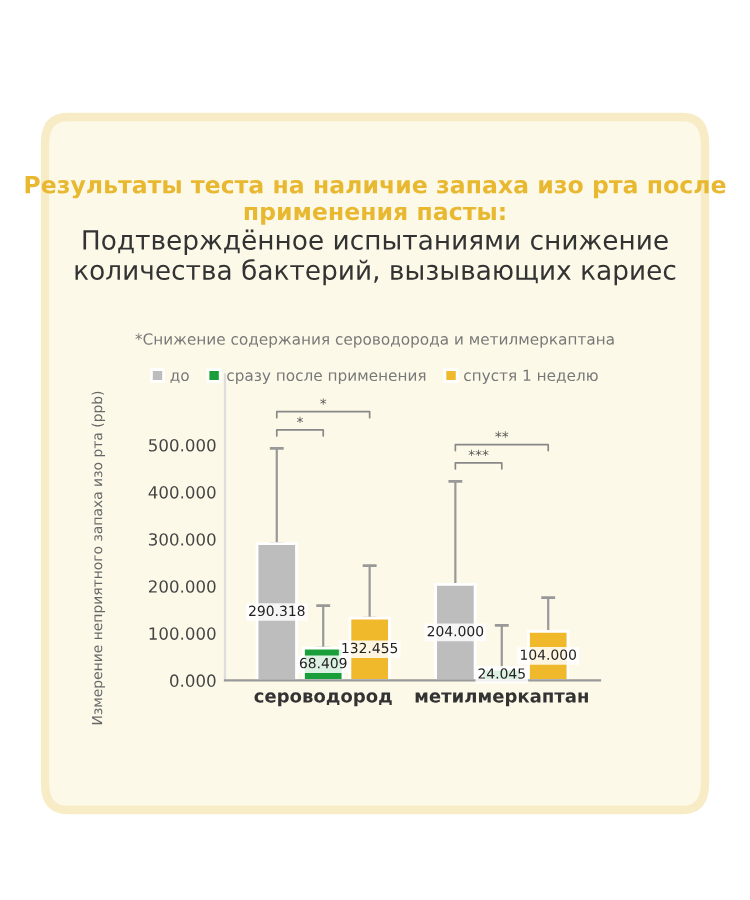 This screenshot has width=750, height=900. What do you see at coordinates (375, 257) in the screenshot?
I see `chart-subtitle: Подтверждённое испытаниями снижение количества бактерий, вызывающих кариес` at bounding box center [375, 257].